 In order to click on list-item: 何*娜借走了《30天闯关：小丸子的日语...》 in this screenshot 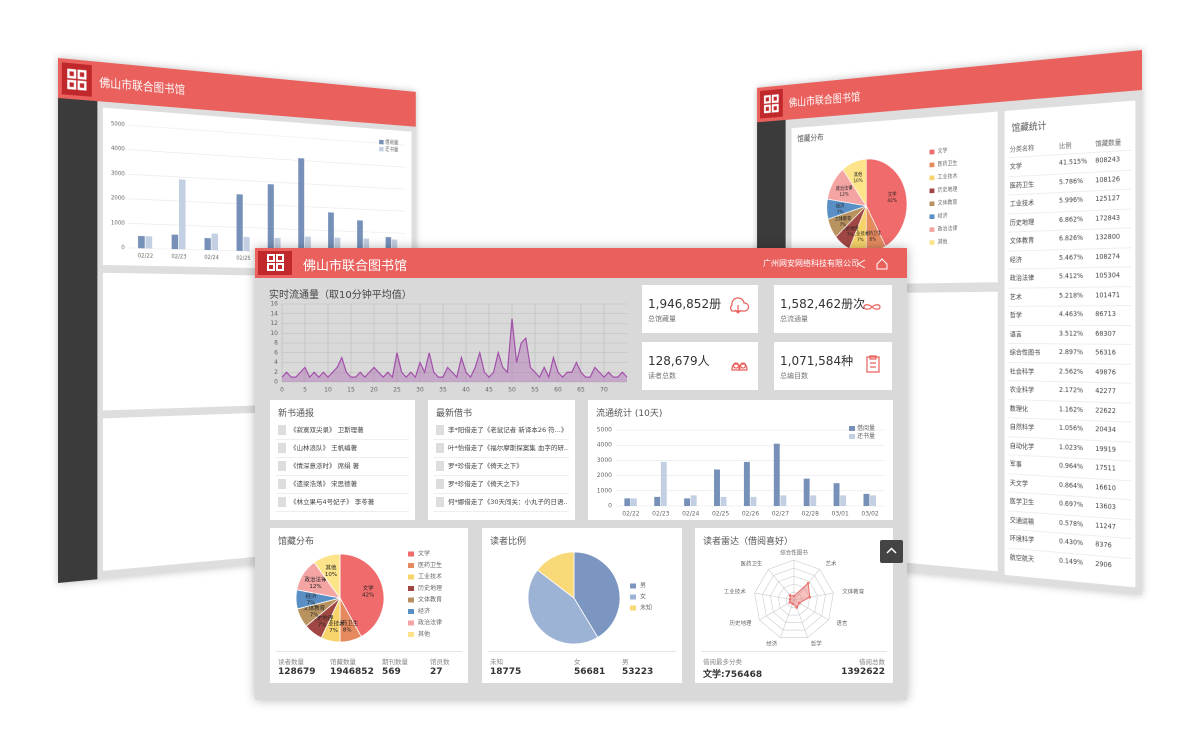, I will do `click(508, 502)`.